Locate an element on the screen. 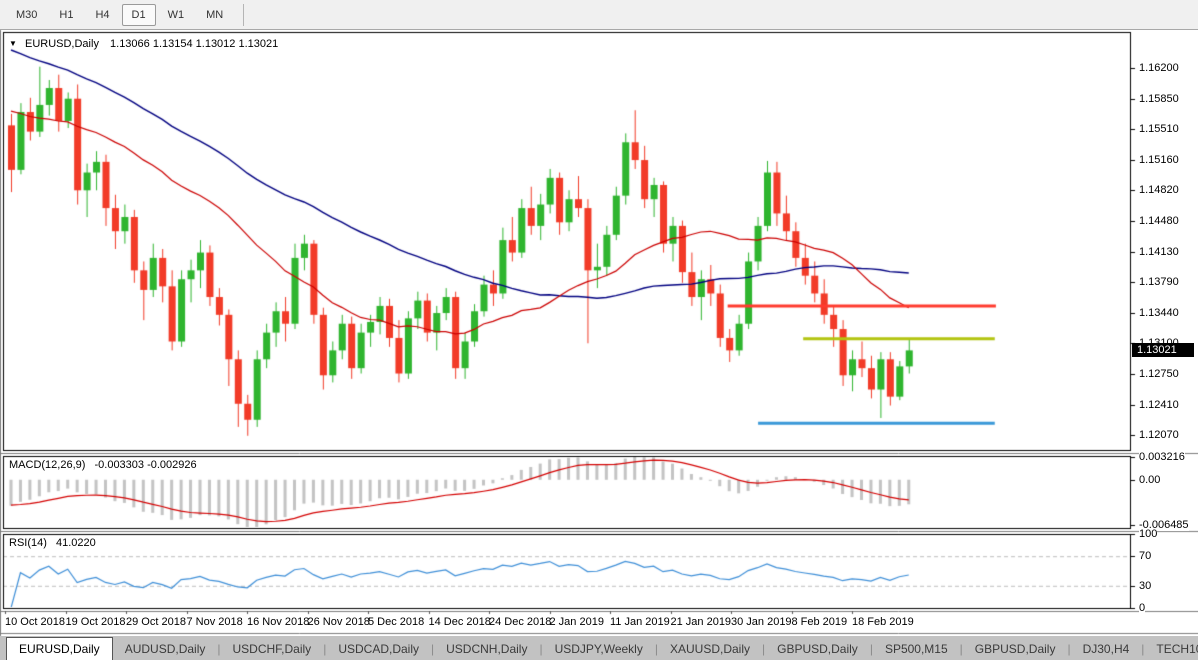 The height and width of the screenshot is (660, 1198). chart-tab-usdjpy-weekly: USDJPY,Weekly is located at coordinates (598, 649).